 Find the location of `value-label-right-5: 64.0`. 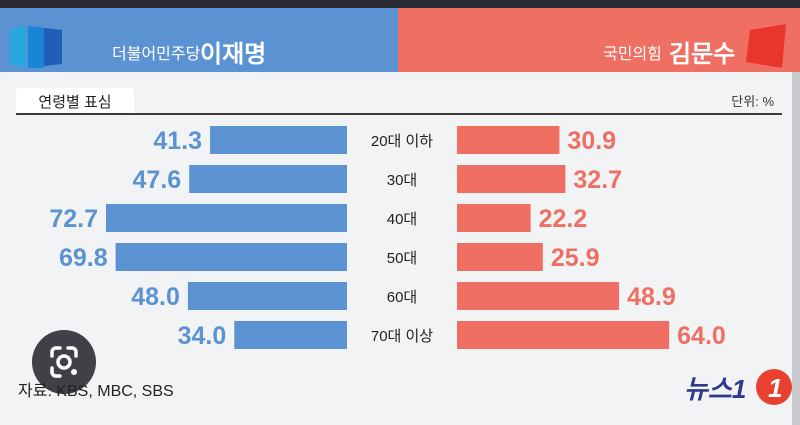

value-label-right-5: 64.0 is located at coordinates (701, 336).